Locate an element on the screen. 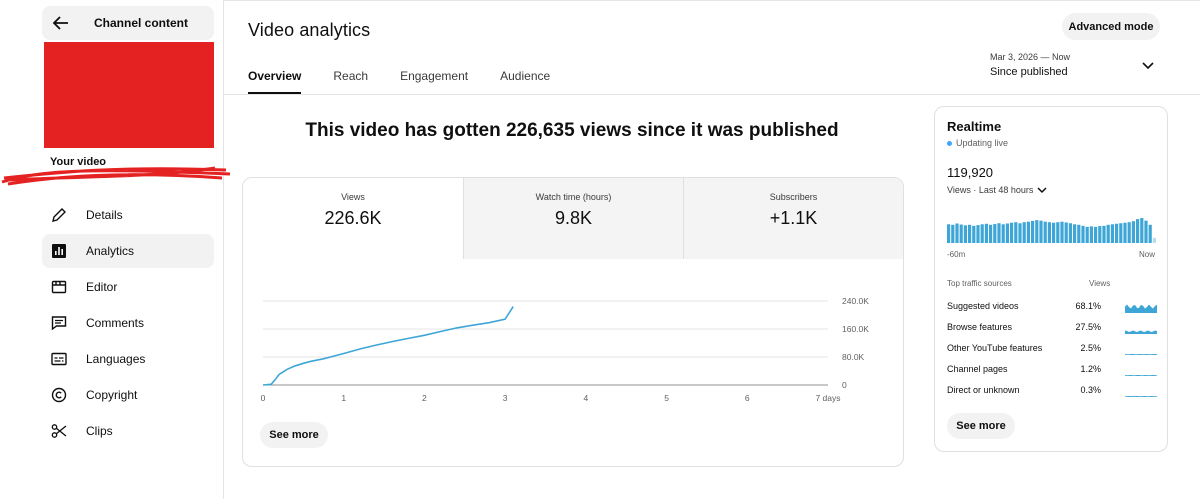 The height and width of the screenshot is (499, 1200). see-more-button: See more is located at coordinates (294, 435).